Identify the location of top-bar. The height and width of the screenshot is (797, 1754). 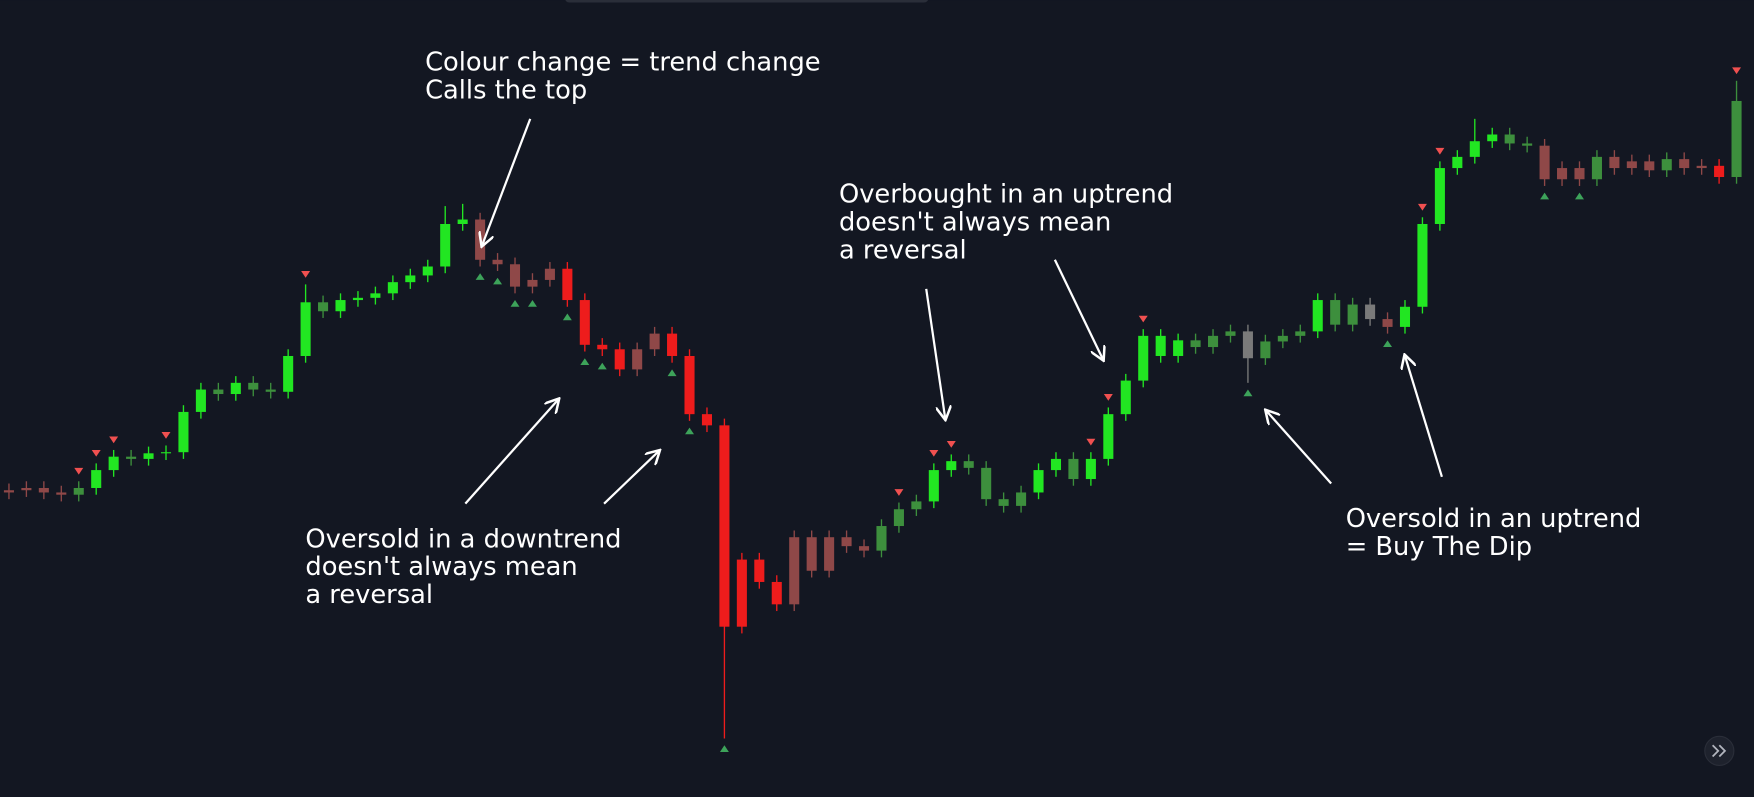
(747, 1).